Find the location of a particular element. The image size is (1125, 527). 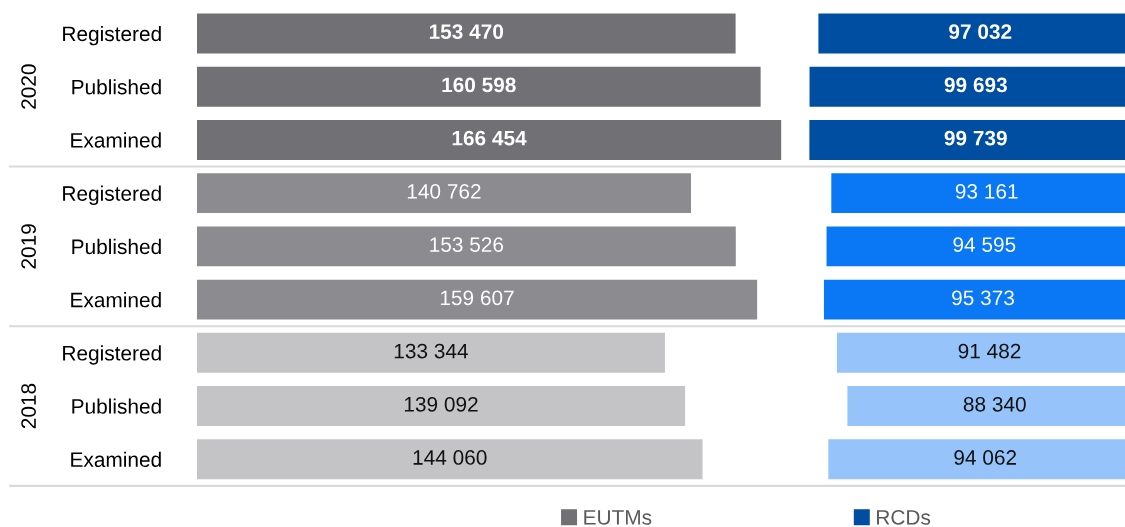

data-label: 91 482 is located at coordinates (989, 351).